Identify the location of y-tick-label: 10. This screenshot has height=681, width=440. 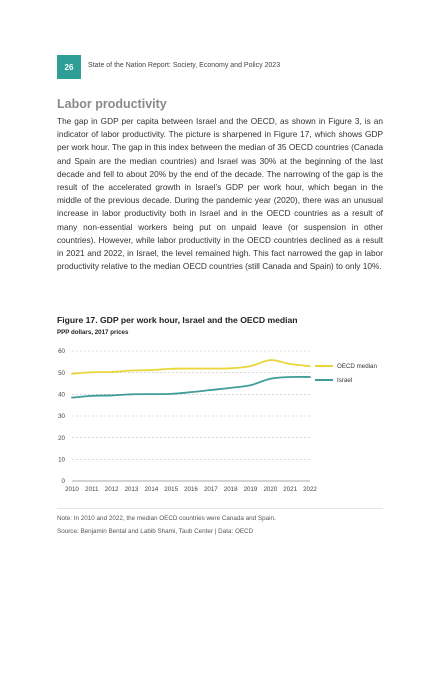
(61, 460).